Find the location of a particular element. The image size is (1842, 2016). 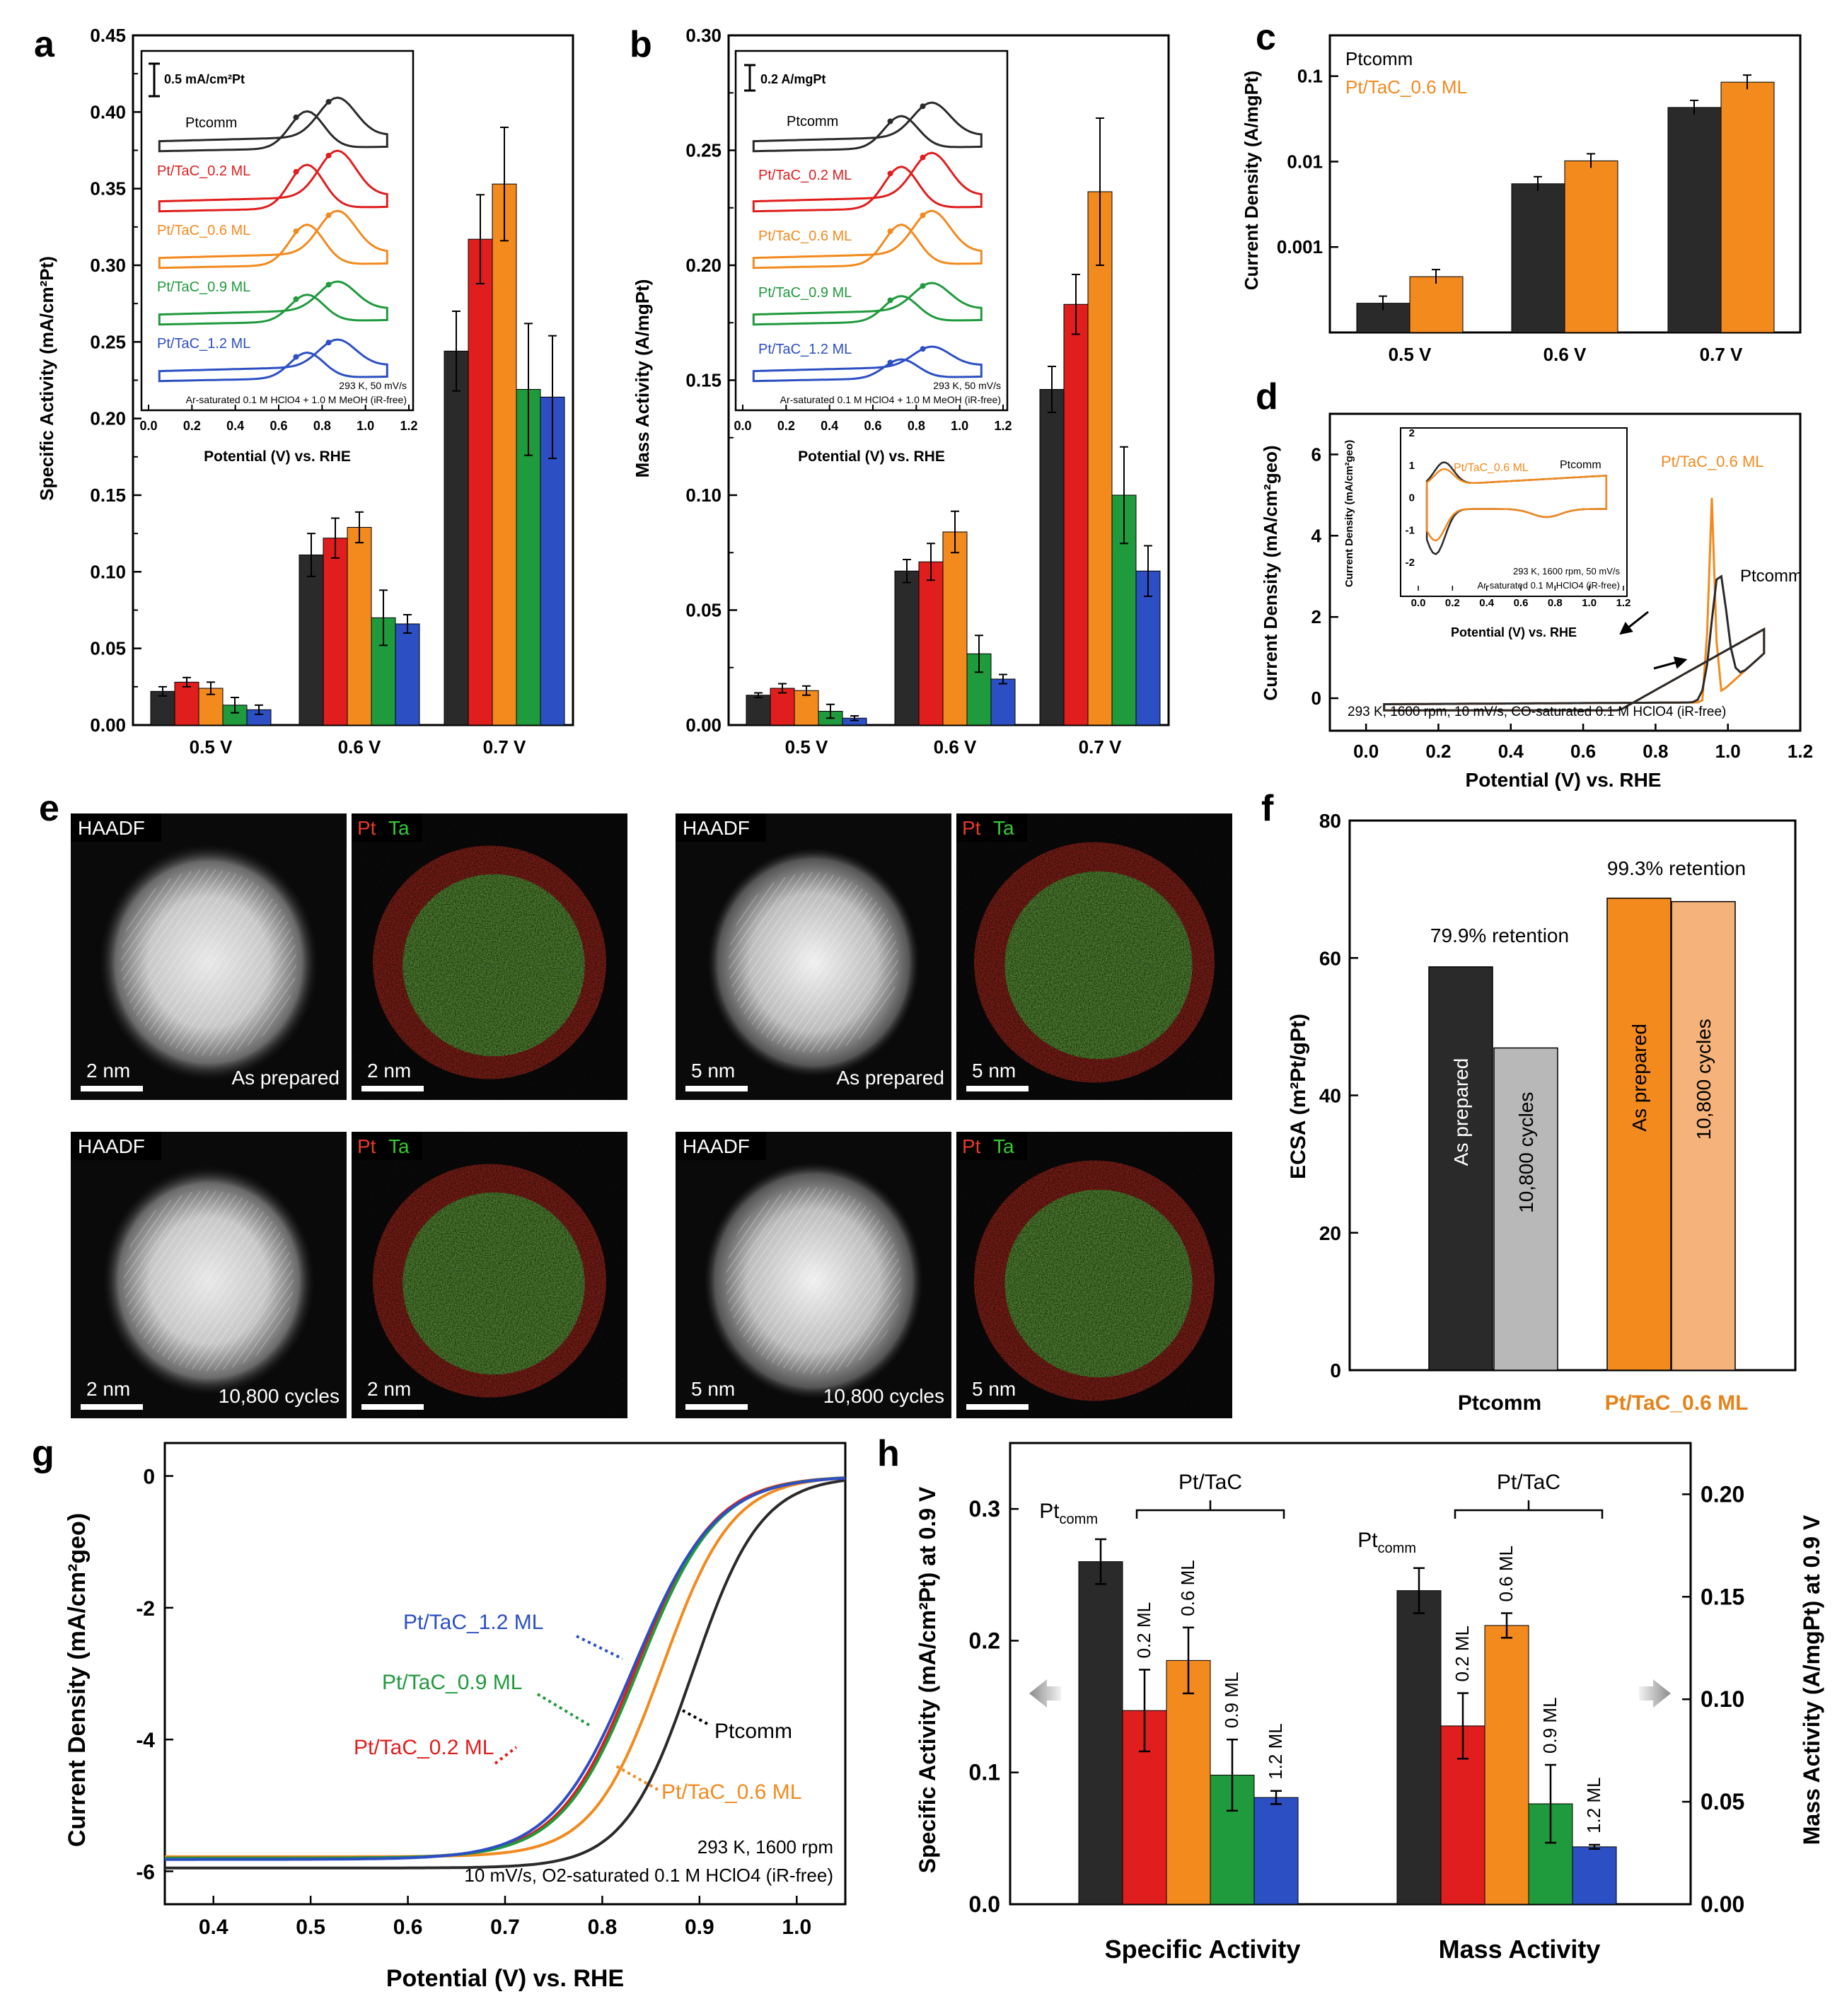

panel-h-ytick-label-left: 0.2 is located at coordinates (984, 1640).